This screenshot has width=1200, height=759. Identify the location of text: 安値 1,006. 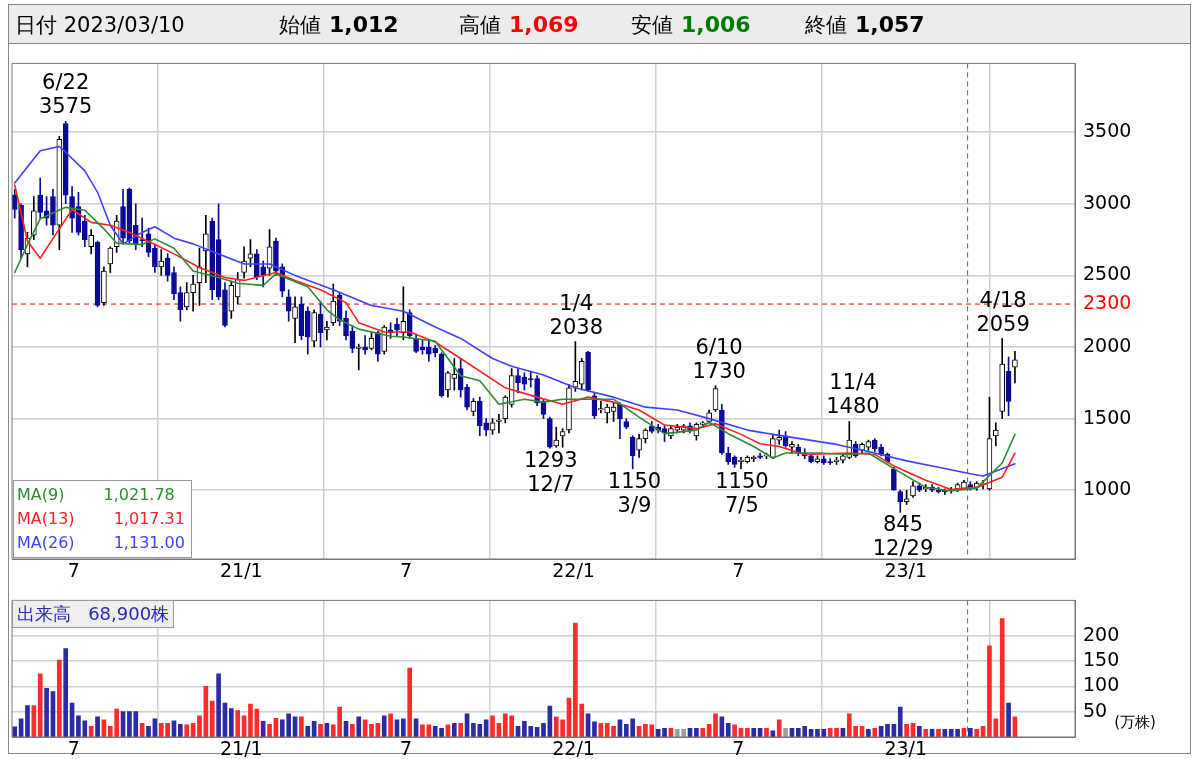
(691, 25).